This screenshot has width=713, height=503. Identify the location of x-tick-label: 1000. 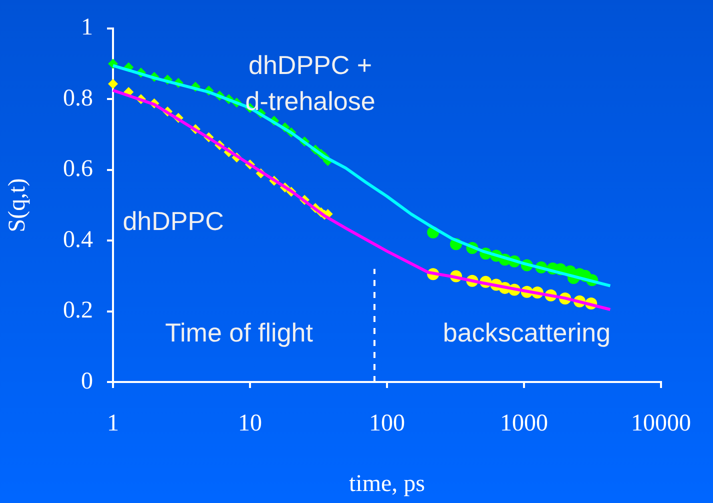
(524, 423).